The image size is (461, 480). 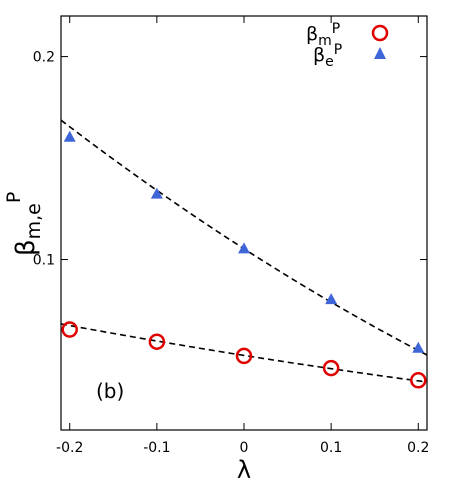 I want to click on x-tick-label: 0, so click(x=244, y=448).